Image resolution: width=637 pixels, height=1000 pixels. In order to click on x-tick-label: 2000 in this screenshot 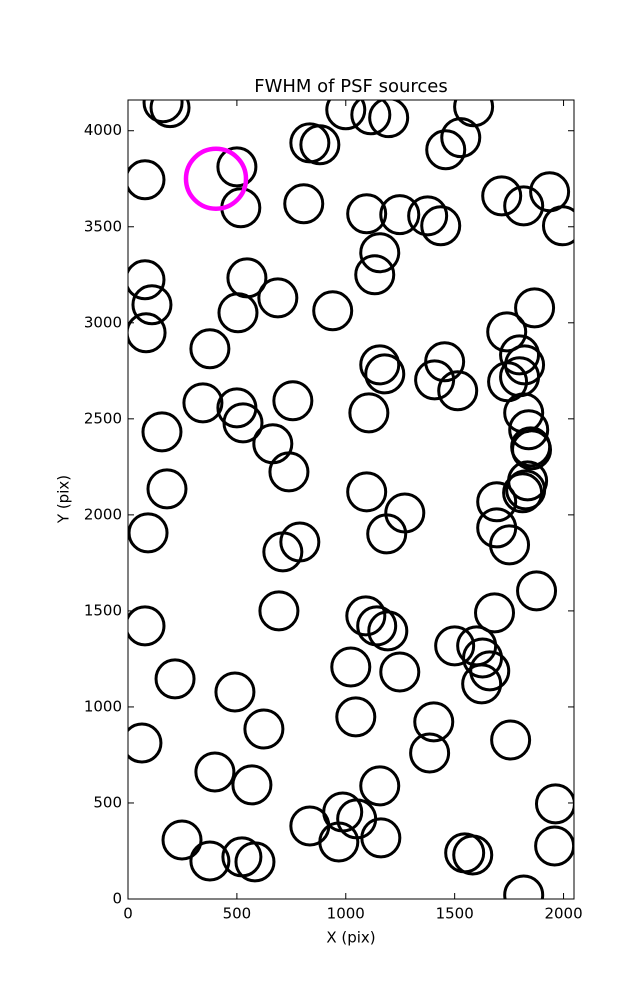, I will do `click(563, 914)`.